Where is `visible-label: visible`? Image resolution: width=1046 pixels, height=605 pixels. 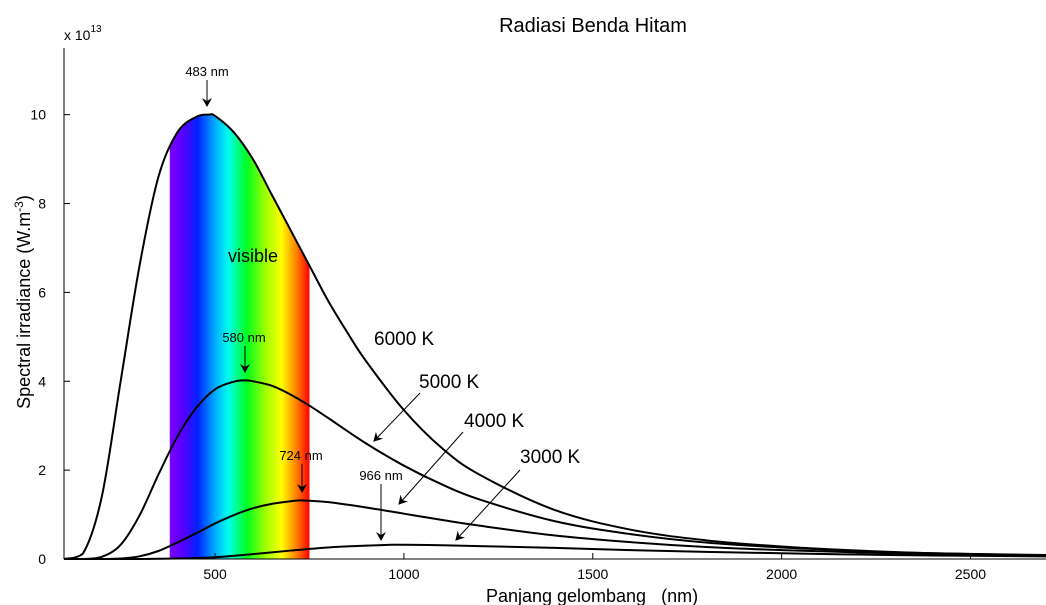
visible-label: visible is located at coordinates (253, 256).